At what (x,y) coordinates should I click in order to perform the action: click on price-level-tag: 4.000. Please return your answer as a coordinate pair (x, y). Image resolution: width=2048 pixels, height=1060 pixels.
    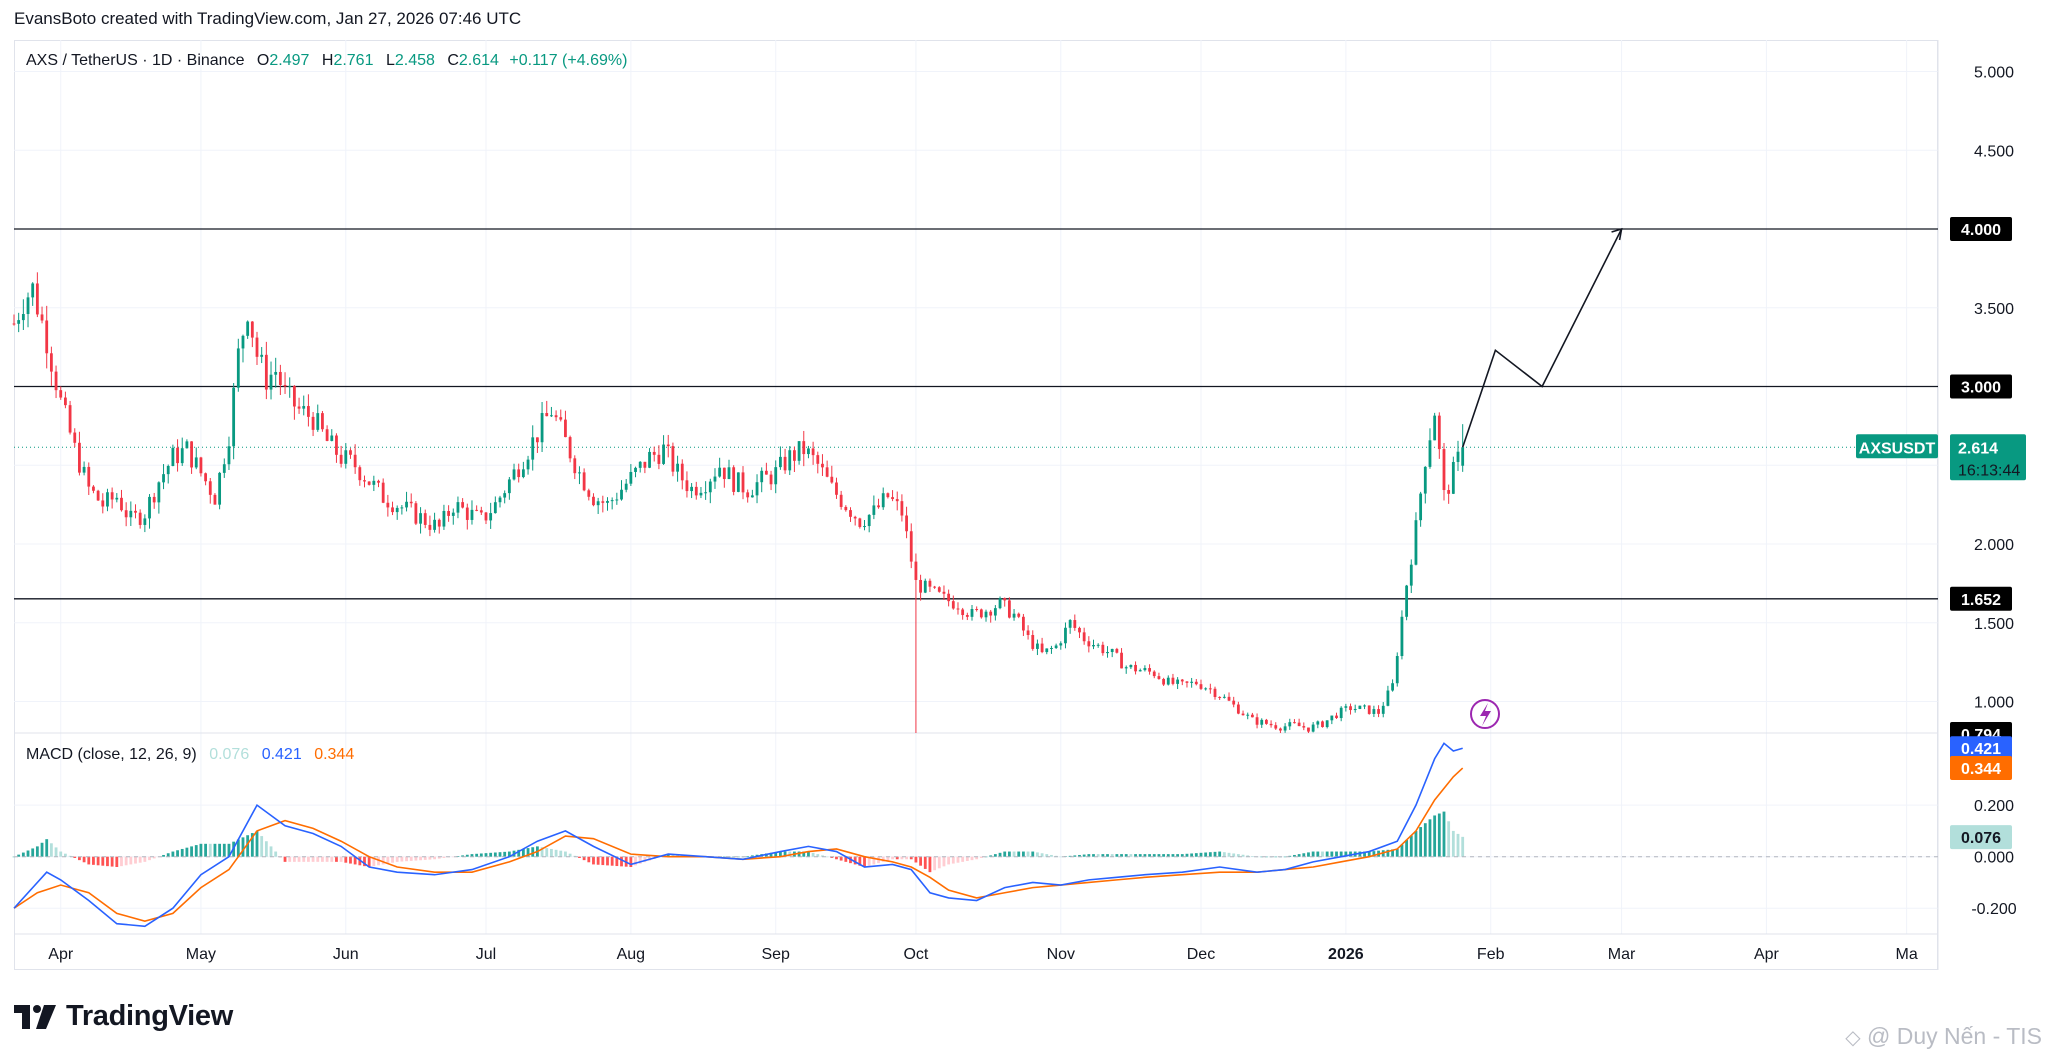
    Looking at the image, I should click on (1981, 230).